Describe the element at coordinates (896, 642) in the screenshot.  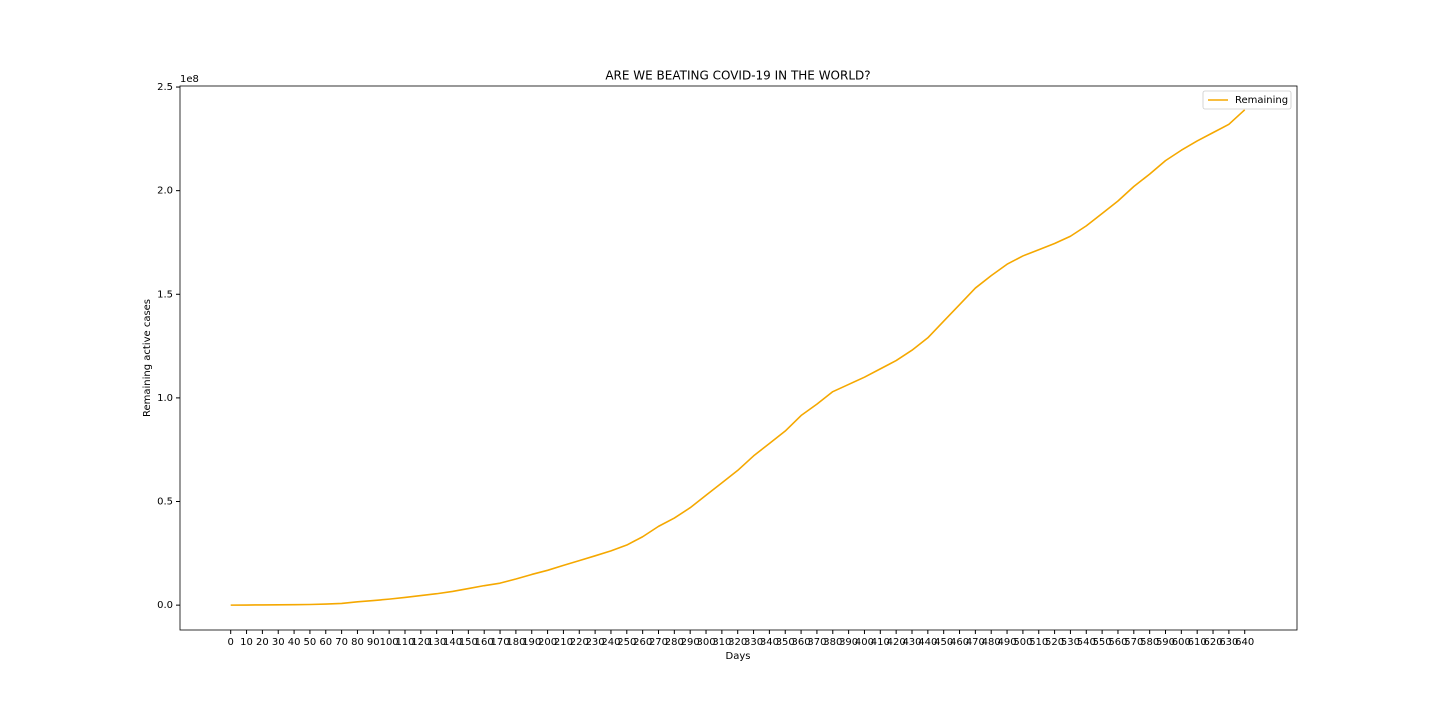
I see `x-tick-label: 420` at that location.